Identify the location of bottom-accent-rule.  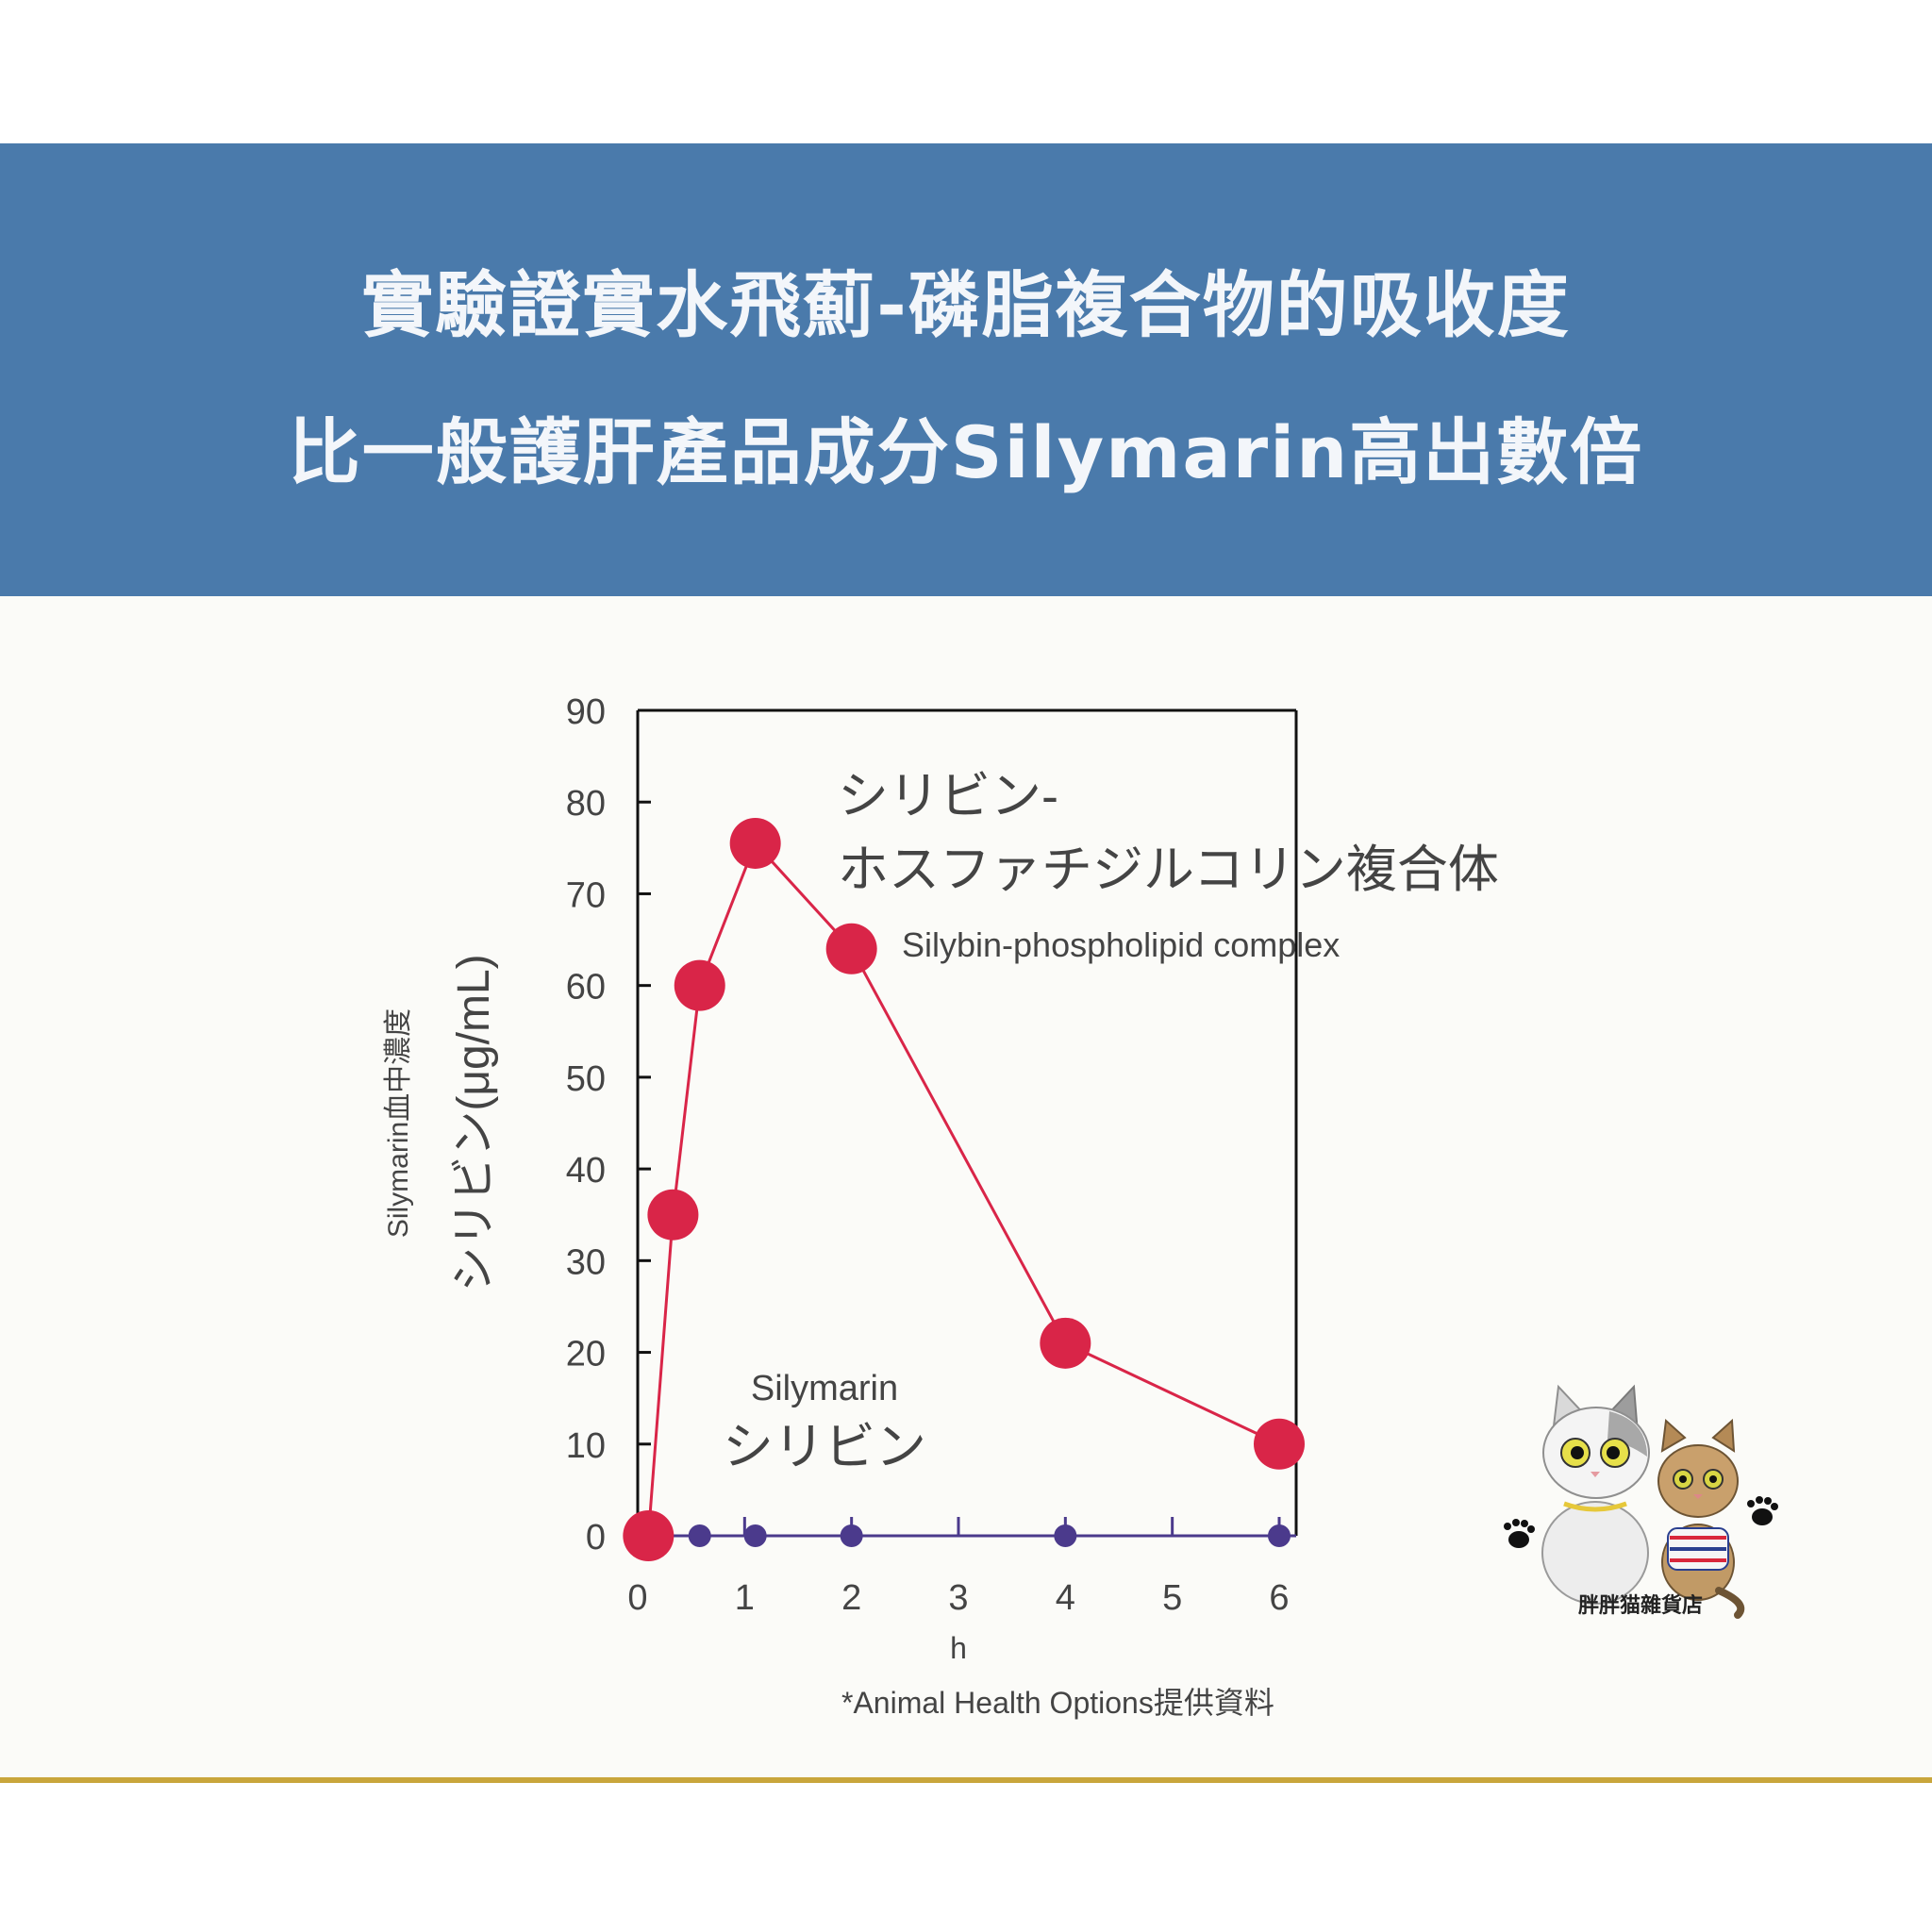
(966, 1780).